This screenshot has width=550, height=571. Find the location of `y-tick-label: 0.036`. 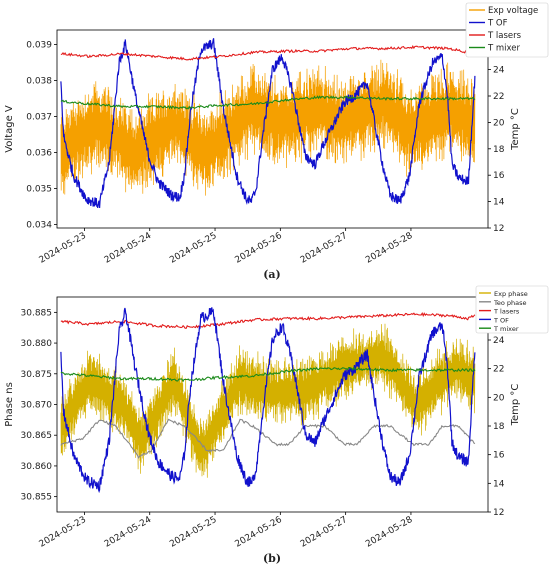

y-tick-label: 0.036 is located at coordinates (39, 153).